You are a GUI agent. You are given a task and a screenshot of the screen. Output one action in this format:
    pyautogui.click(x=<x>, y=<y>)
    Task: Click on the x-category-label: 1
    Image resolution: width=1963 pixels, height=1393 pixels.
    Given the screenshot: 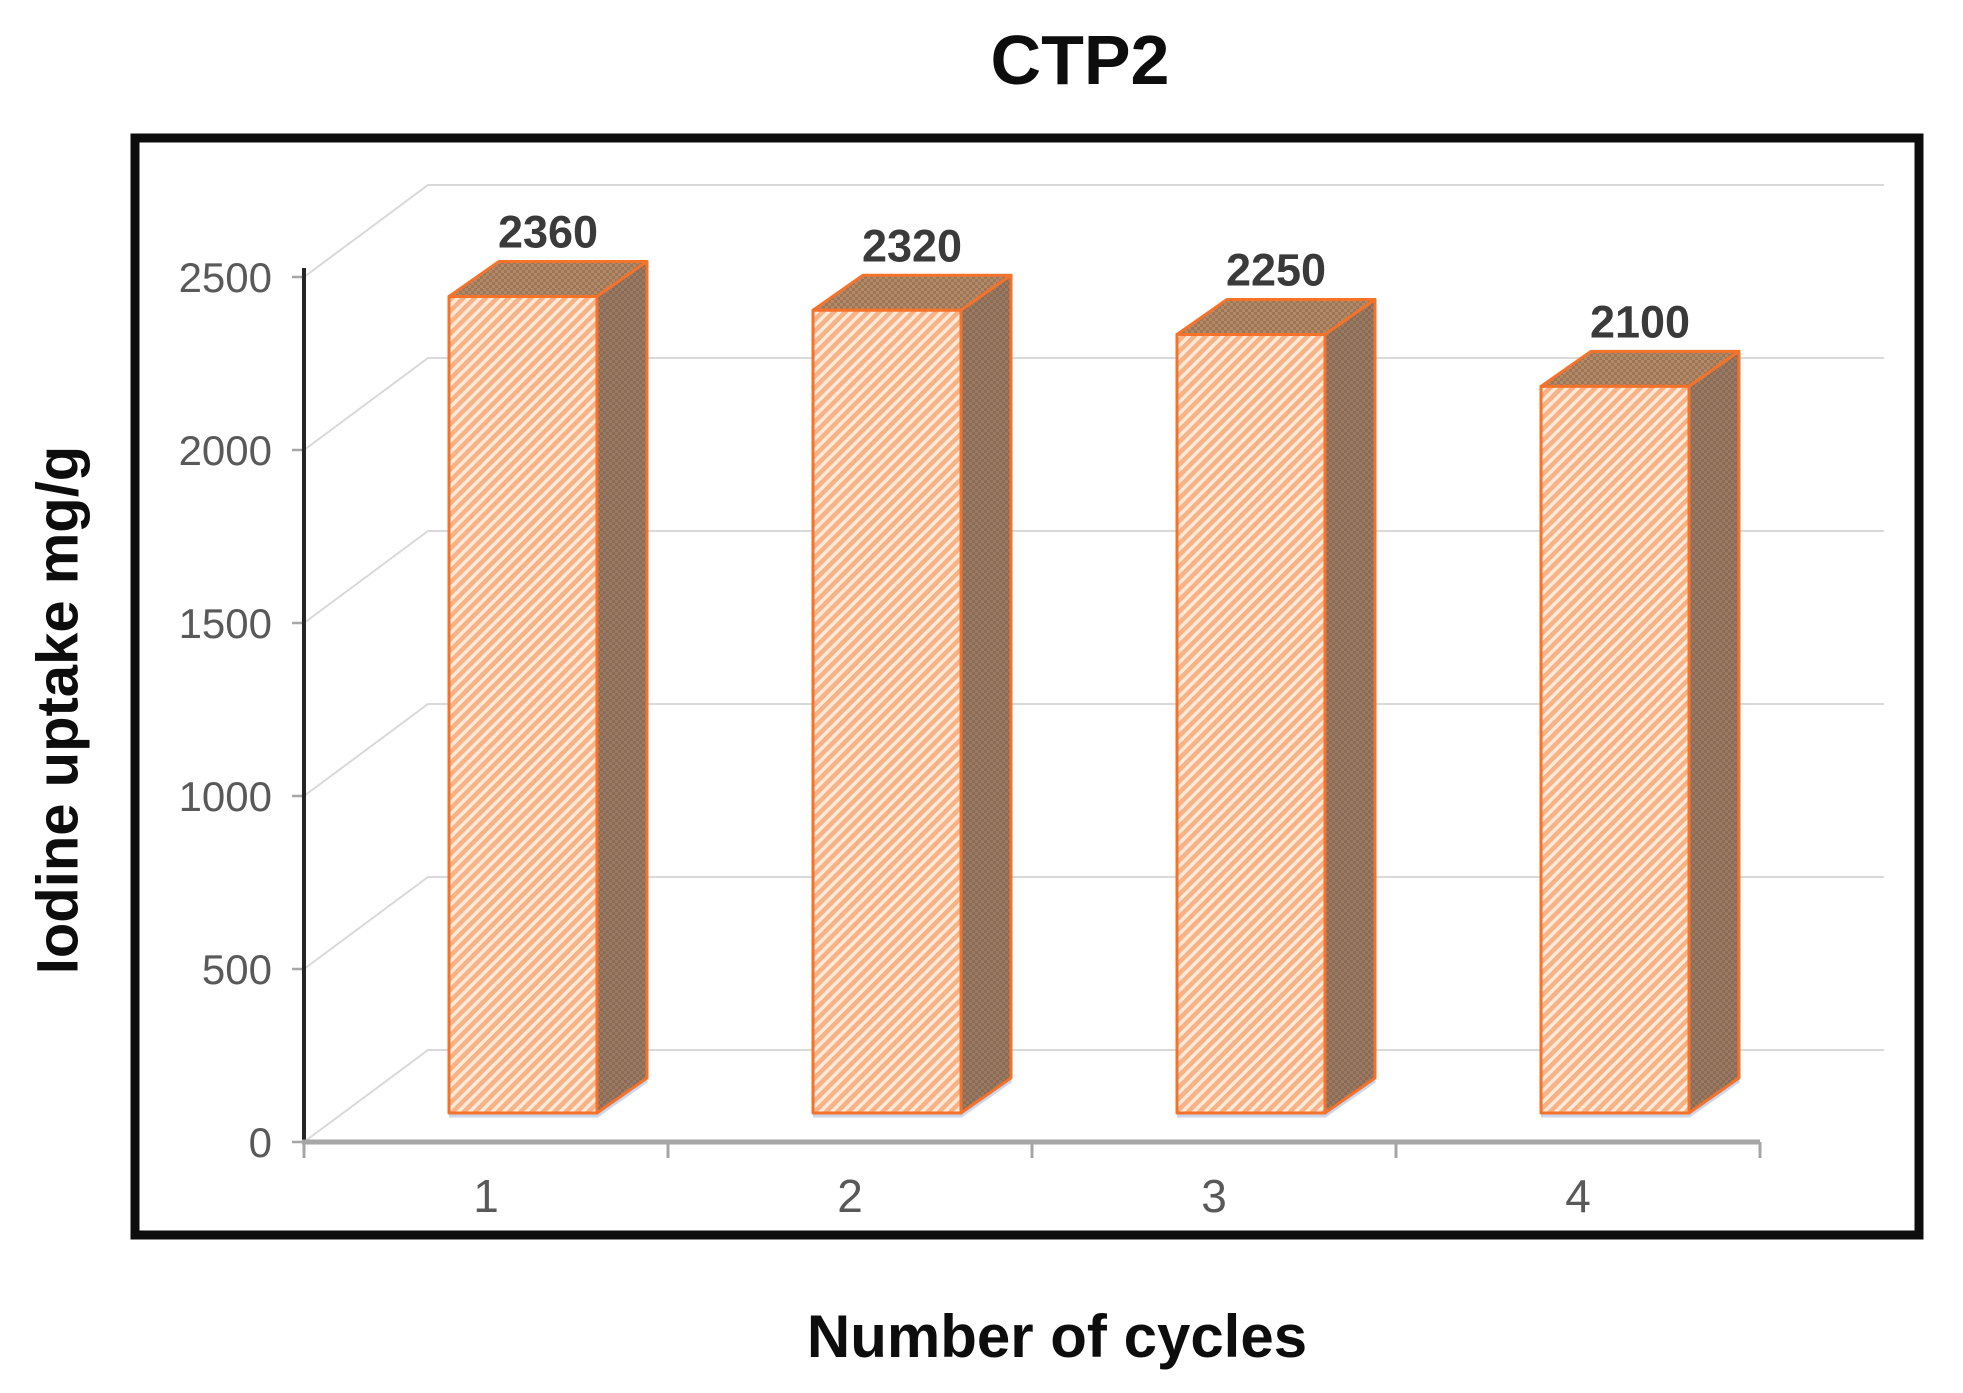 What is the action you would take?
    pyautogui.click(x=486, y=1196)
    